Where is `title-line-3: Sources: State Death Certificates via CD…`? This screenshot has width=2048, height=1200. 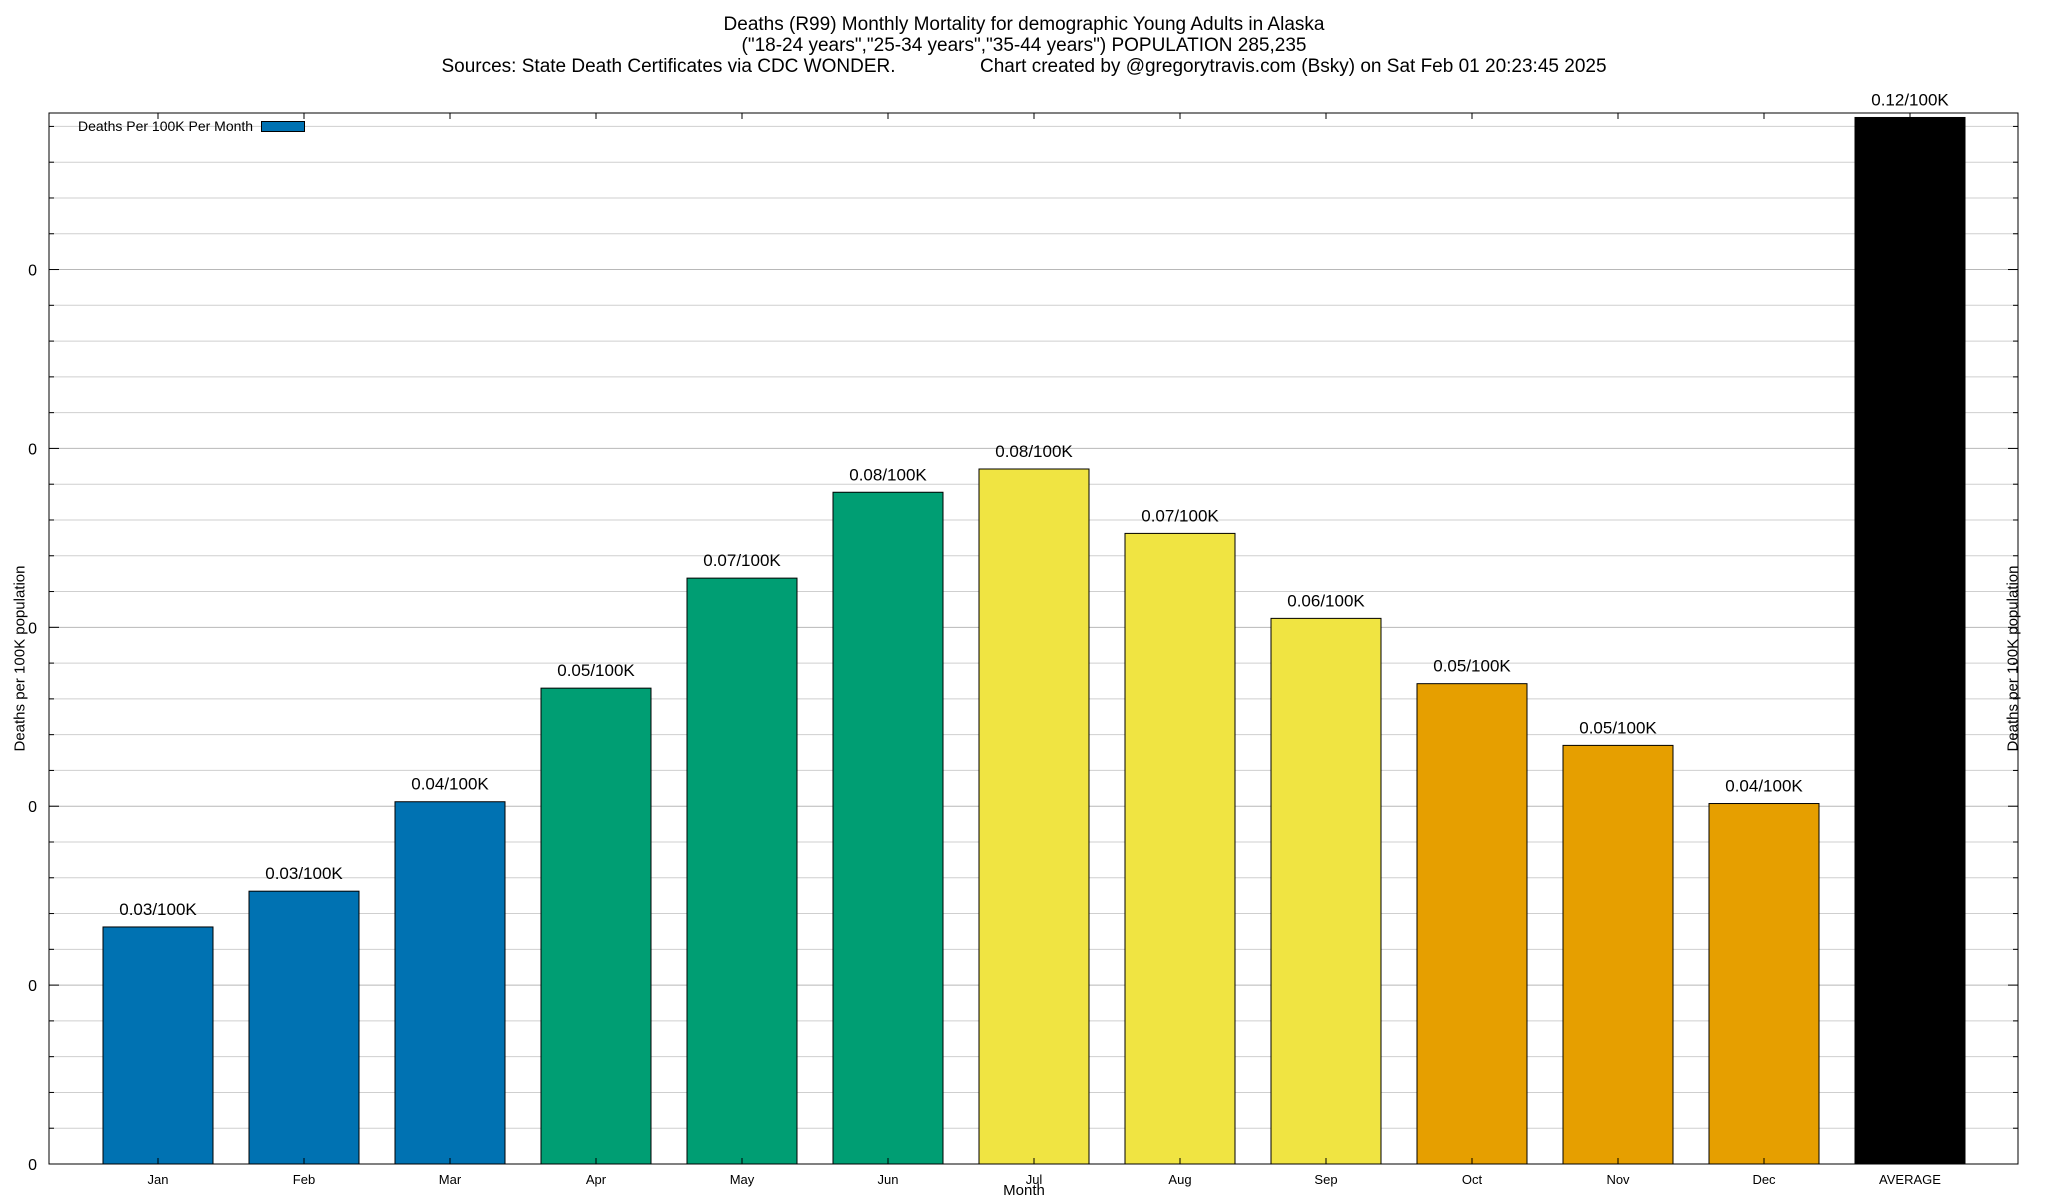
title-line-3: Sources: State Death Certificates via CD… is located at coordinates (1024, 66).